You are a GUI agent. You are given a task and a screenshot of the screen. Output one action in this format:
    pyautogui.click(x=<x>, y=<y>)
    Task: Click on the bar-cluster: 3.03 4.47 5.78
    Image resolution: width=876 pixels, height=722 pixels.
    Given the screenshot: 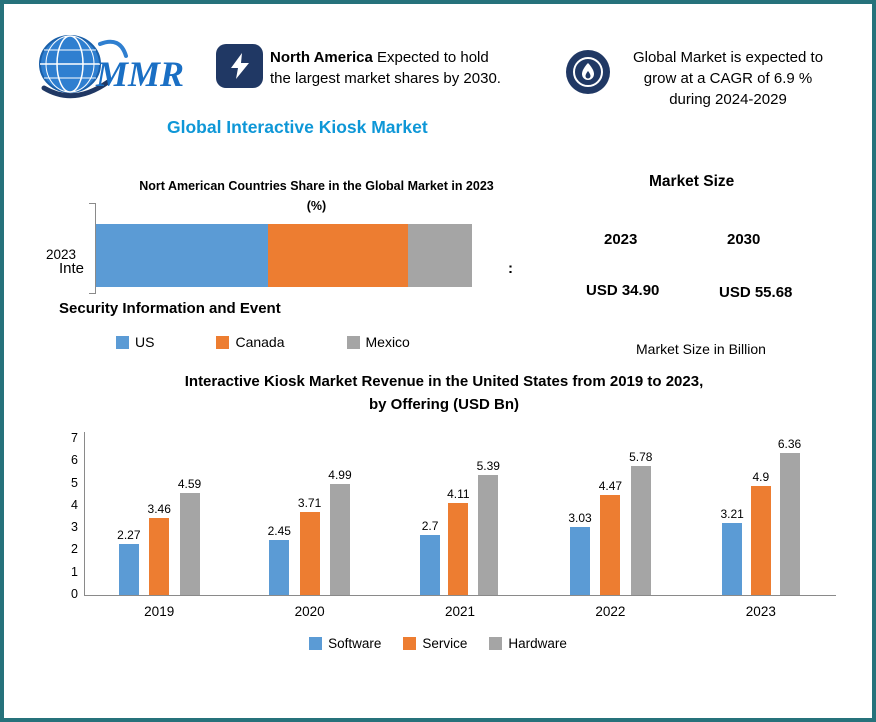 What is the action you would take?
    pyautogui.click(x=610, y=513)
    